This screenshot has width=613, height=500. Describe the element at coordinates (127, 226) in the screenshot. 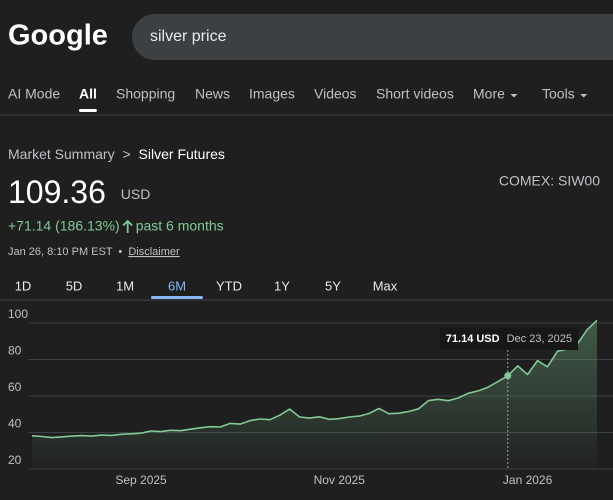

I see `up-arrow-icon` at that location.